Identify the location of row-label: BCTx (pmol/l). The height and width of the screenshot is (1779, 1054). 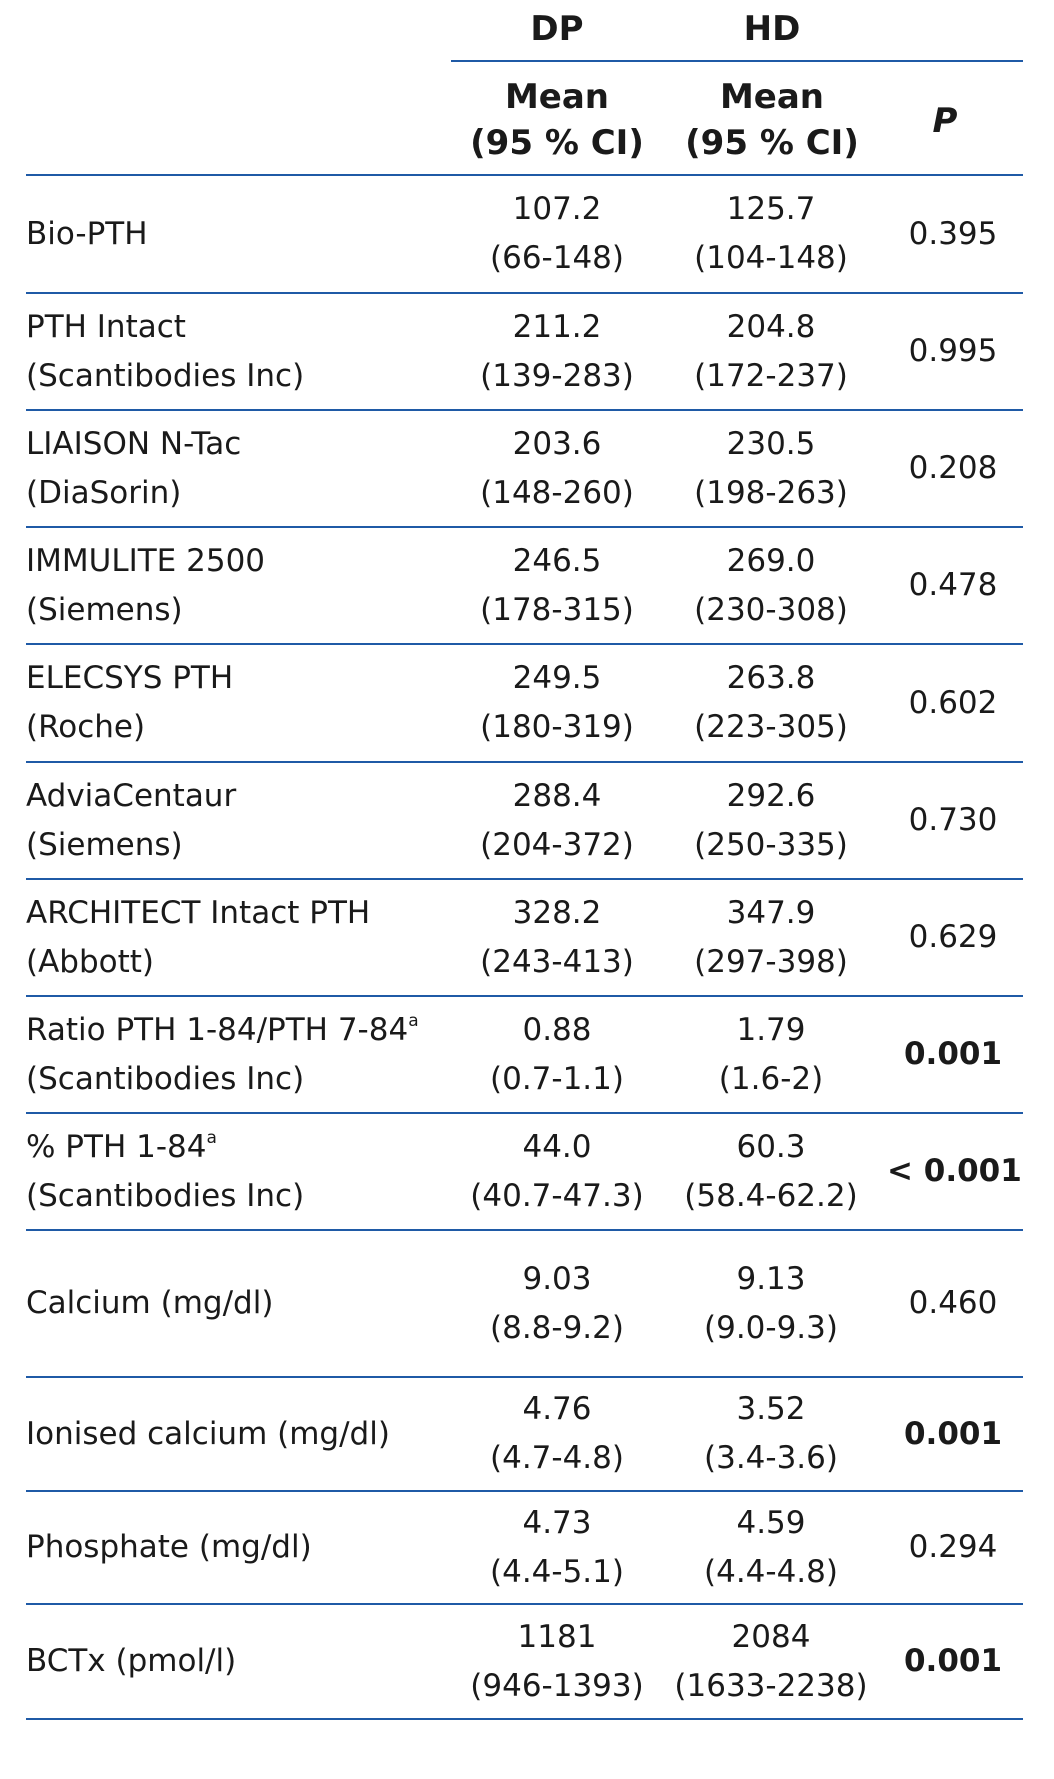
(131, 1661).